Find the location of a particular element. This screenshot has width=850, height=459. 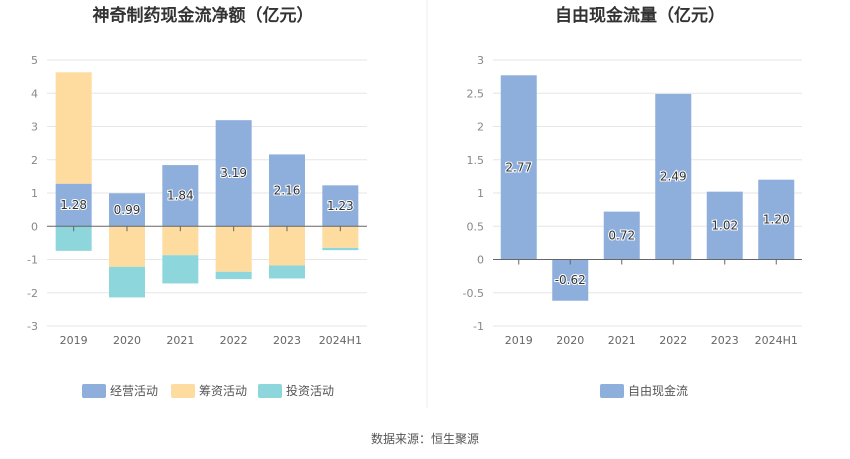

legend-label: 自由现金流 is located at coordinates (658, 390).